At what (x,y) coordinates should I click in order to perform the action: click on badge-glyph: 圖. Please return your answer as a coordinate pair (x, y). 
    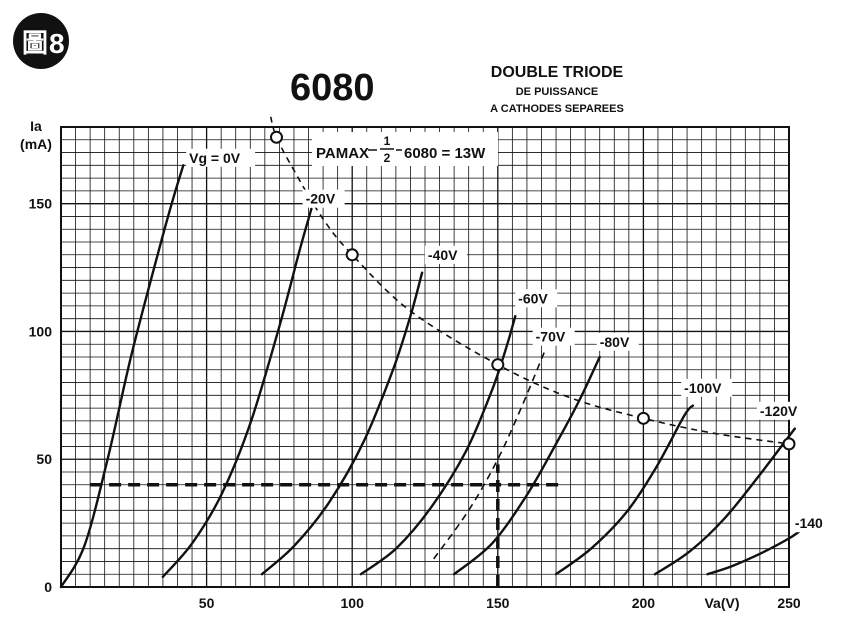
    Looking at the image, I should click on (35, 44).